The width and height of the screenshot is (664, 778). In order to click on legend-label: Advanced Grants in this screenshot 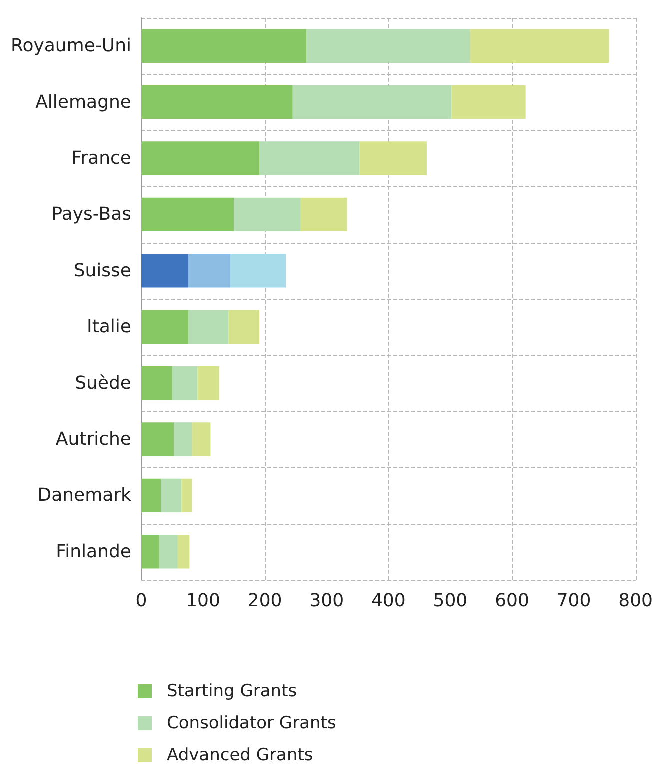, I will do `click(240, 756)`.